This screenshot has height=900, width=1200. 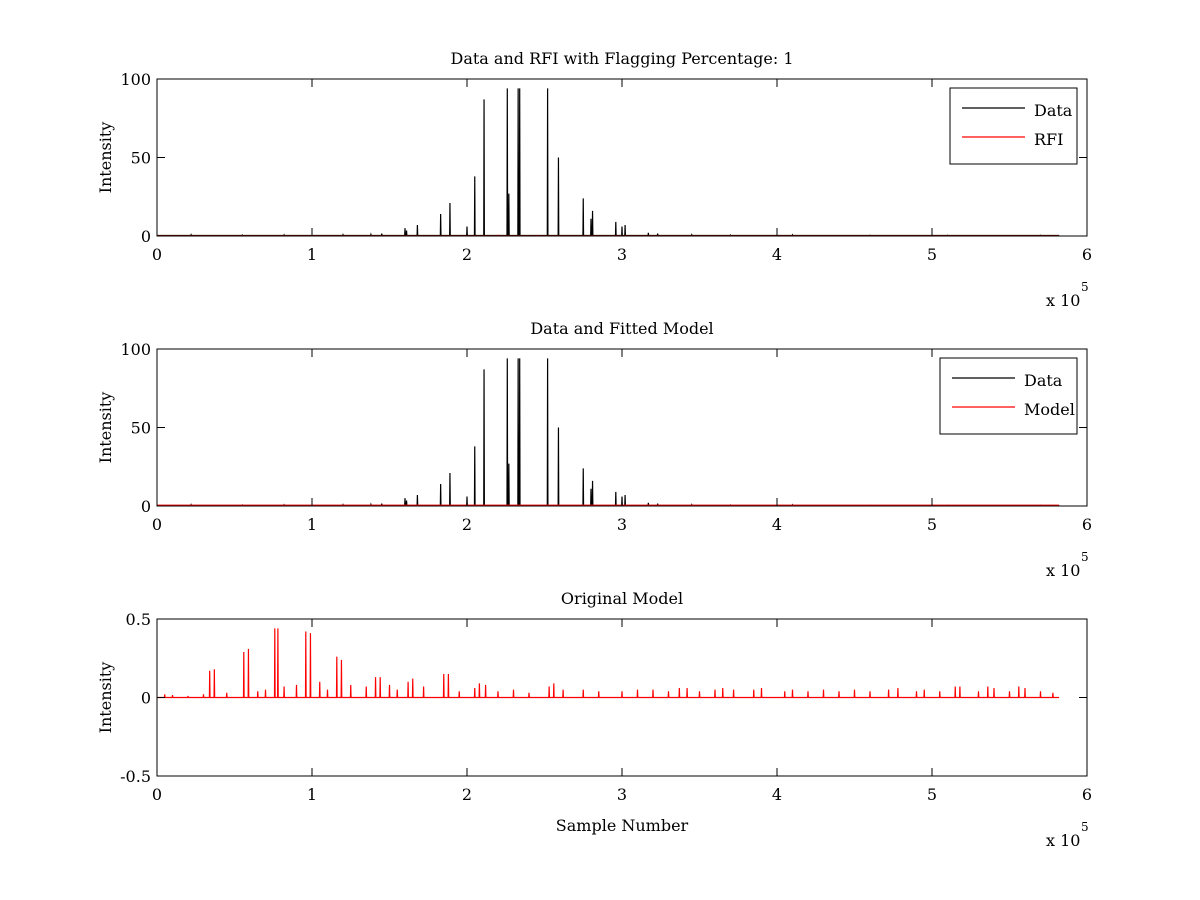 I want to click on legend: Data RFI, so click(x=1013, y=126).